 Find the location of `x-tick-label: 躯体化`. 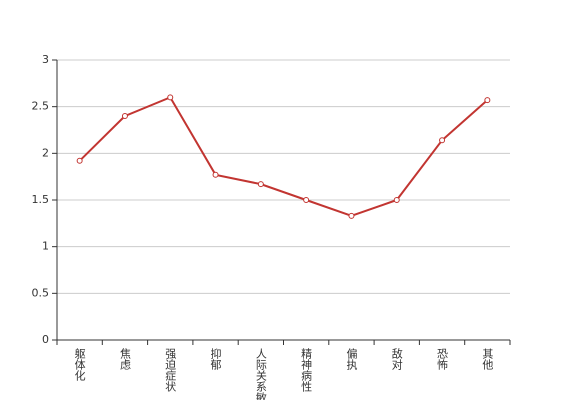

x-tick-label: 躯体化 is located at coordinates (79, 365).